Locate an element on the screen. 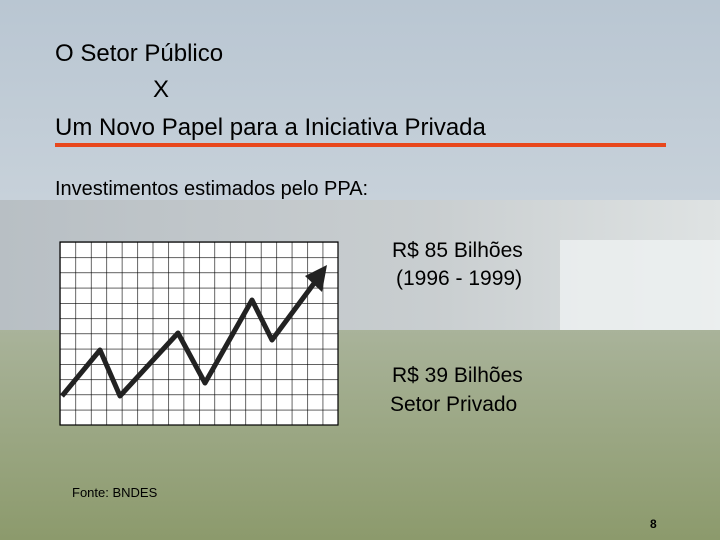 The width and height of the screenshot is (720, 540). arrow-head is located at coordinates (316, 278).